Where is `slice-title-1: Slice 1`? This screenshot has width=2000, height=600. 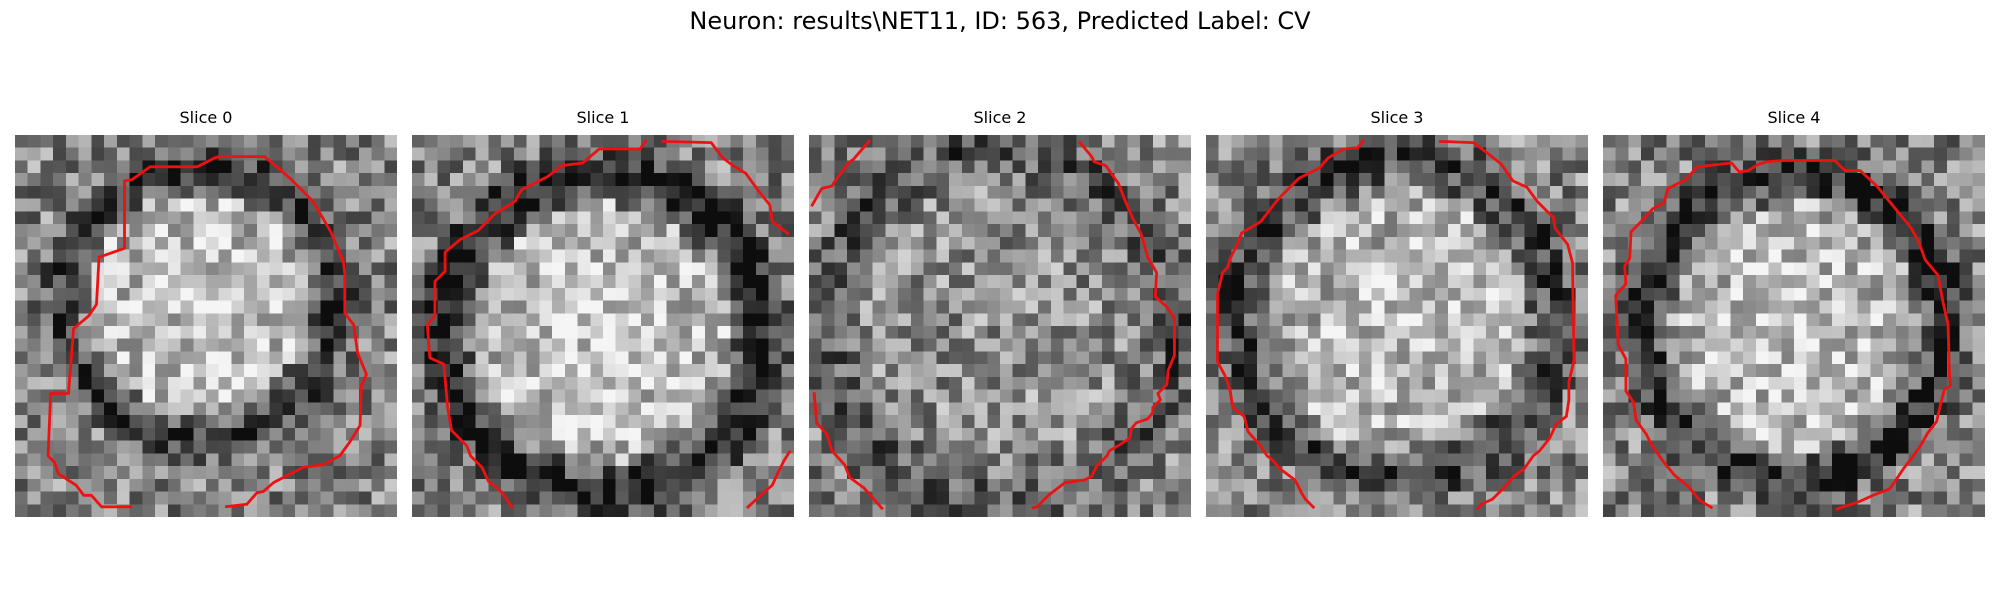
slice-title-1: Slice 1 is located at coordinates (603, 117).